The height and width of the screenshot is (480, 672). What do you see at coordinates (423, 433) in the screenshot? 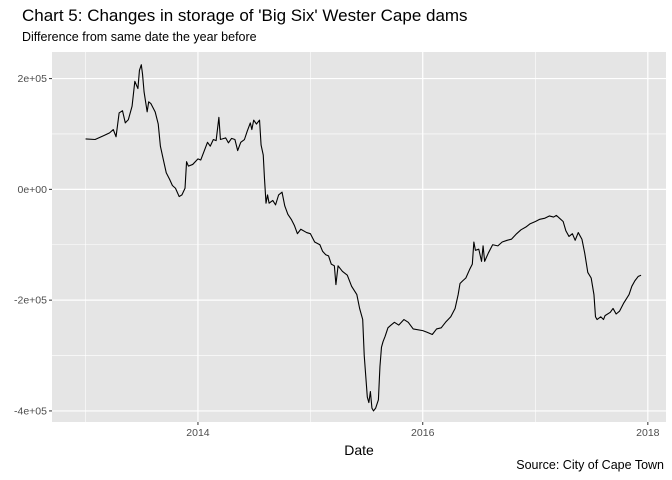
I see `x-tick-label: 2016` at bounding box center [423, 433].